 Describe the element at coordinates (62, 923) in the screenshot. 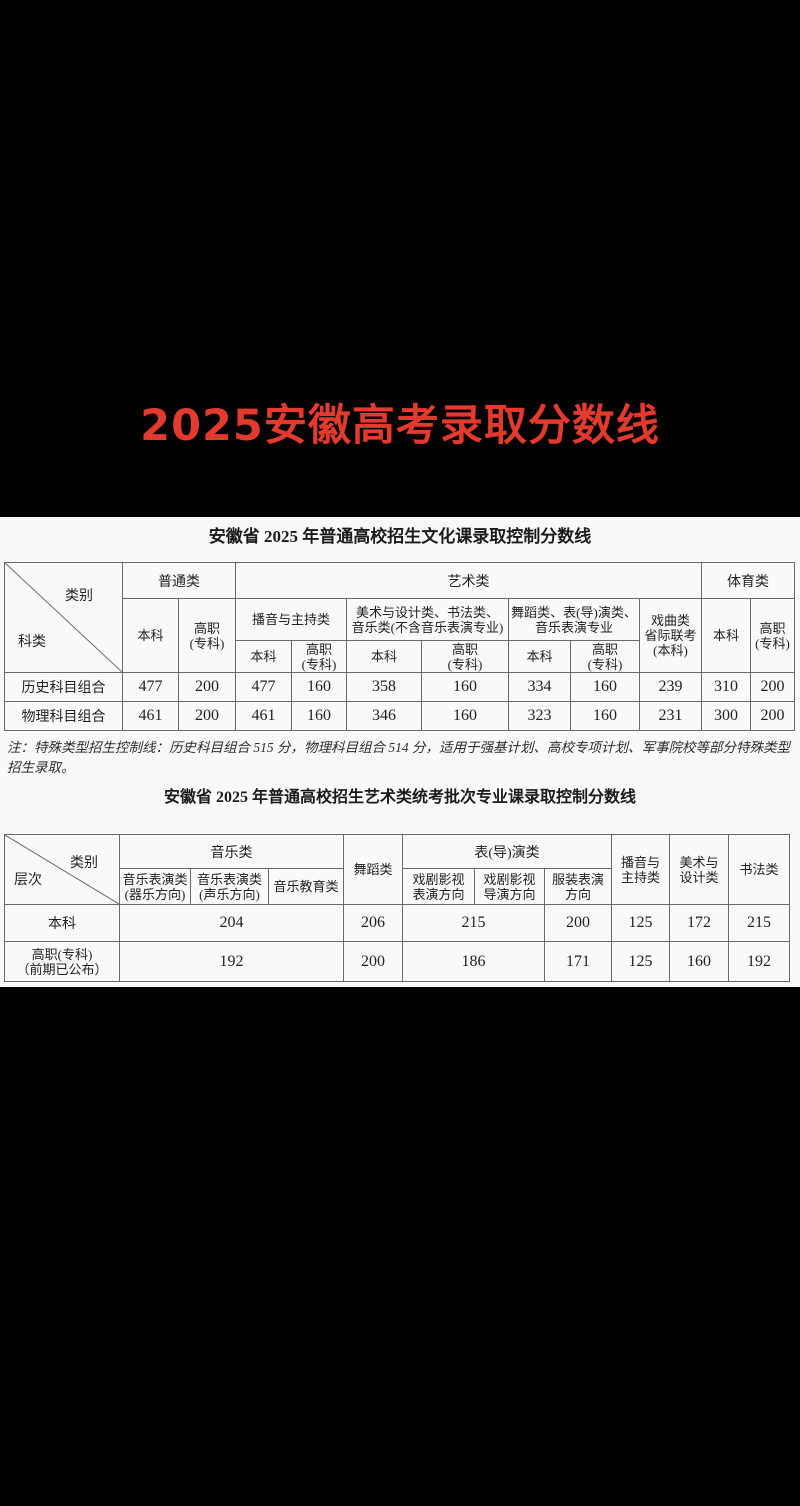

I see `row-label: 本科` at that location.